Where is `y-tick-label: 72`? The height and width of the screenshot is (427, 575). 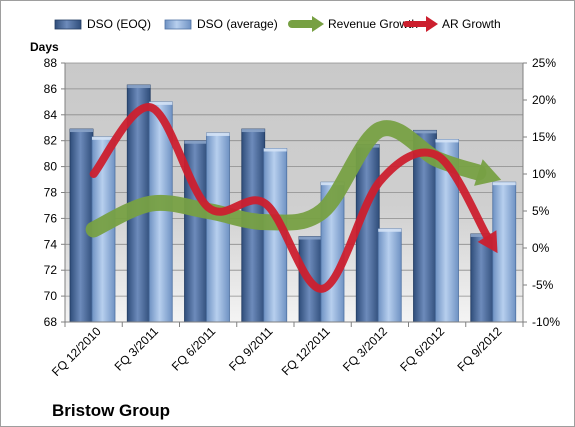 y-tick-label: 72 is located at coordinates (51, 270).